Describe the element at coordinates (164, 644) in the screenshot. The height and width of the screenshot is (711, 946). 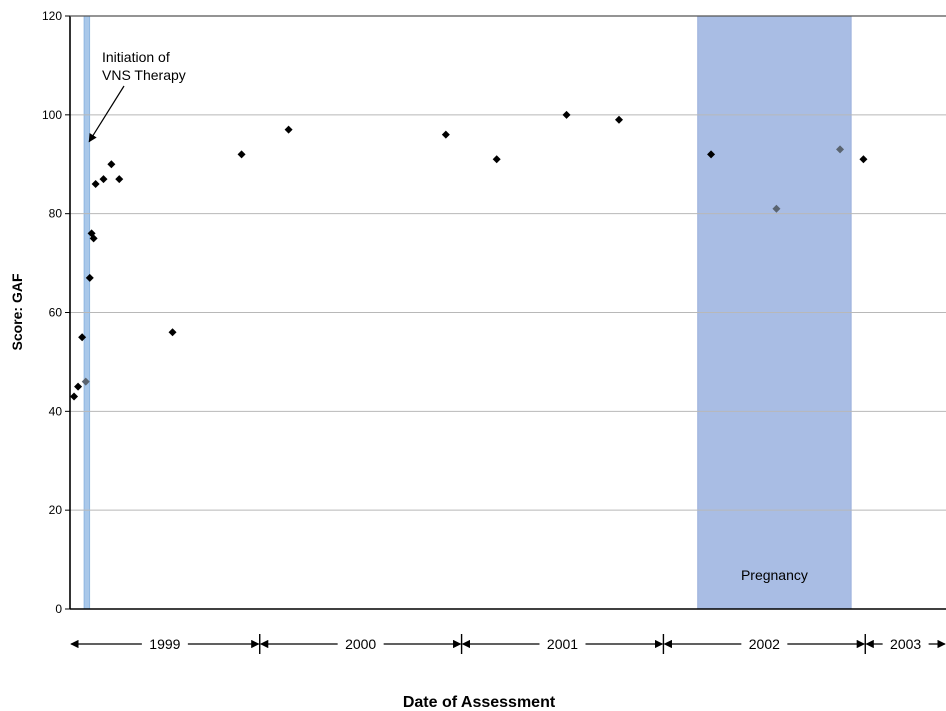
I see `year-range-label-1999: 1999` at that location.